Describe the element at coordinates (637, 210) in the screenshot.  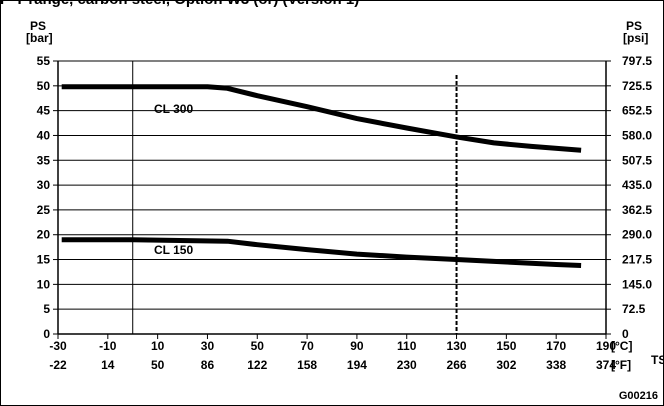
I see `y2-tick-label: 362.5` at that location.